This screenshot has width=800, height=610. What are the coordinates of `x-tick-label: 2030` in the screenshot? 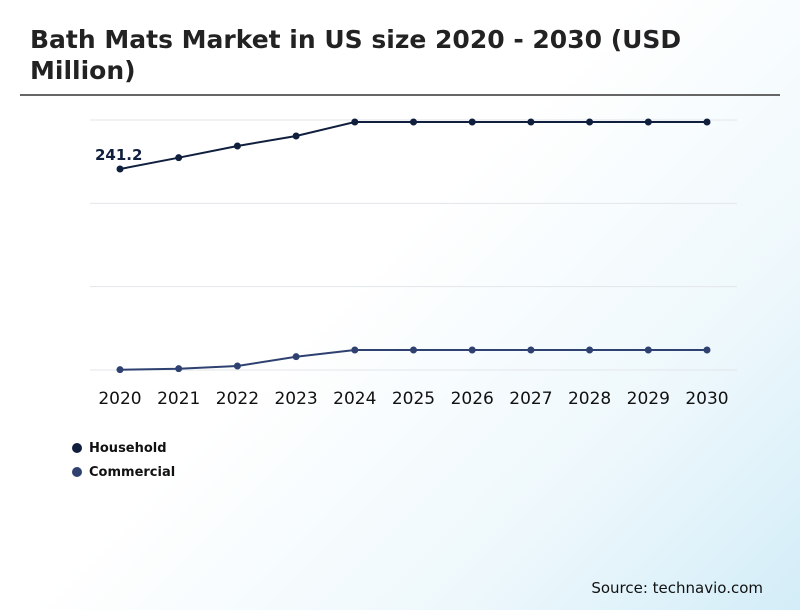 It's located at (706, 399).